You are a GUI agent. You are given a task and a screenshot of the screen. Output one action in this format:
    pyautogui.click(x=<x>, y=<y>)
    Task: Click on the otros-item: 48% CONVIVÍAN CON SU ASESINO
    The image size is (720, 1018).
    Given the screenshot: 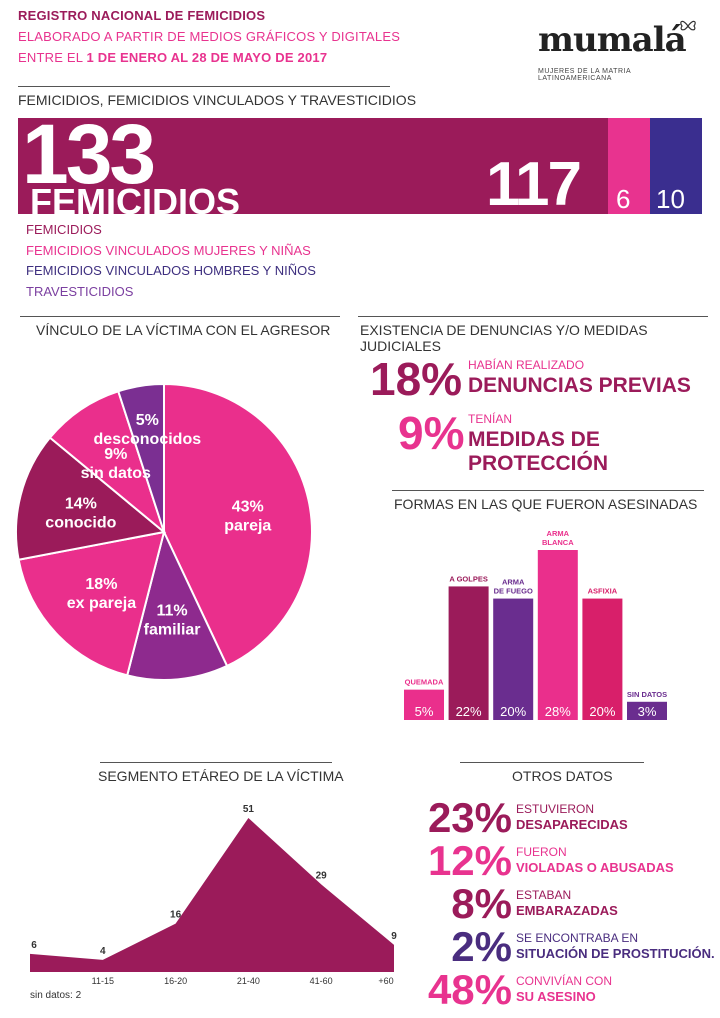 What is the action you would take?
    pyautogui.click(x=570, y=989)
    